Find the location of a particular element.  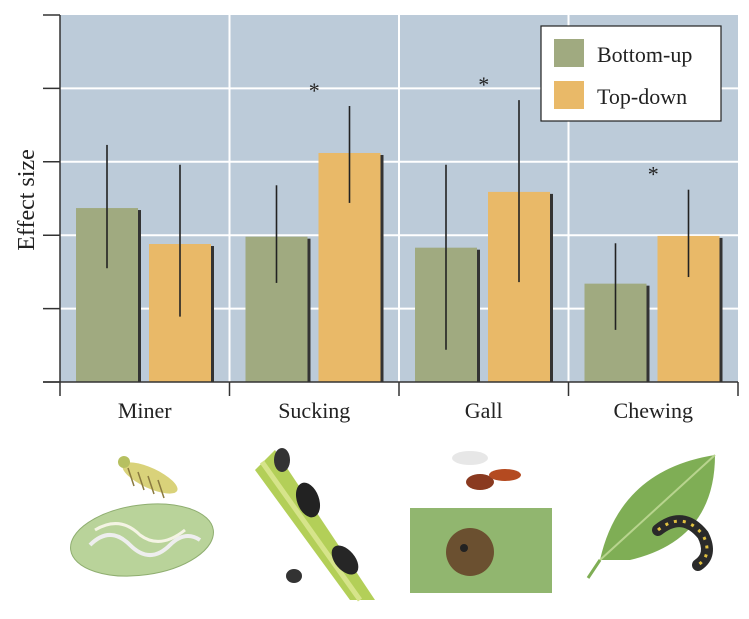

sucking-illustration-icon is located at coordinates (315, 525).